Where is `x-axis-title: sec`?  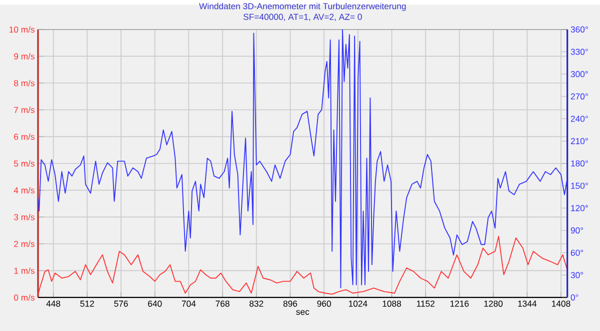 x-axis-title: sec is located at coordinates (303, 312).